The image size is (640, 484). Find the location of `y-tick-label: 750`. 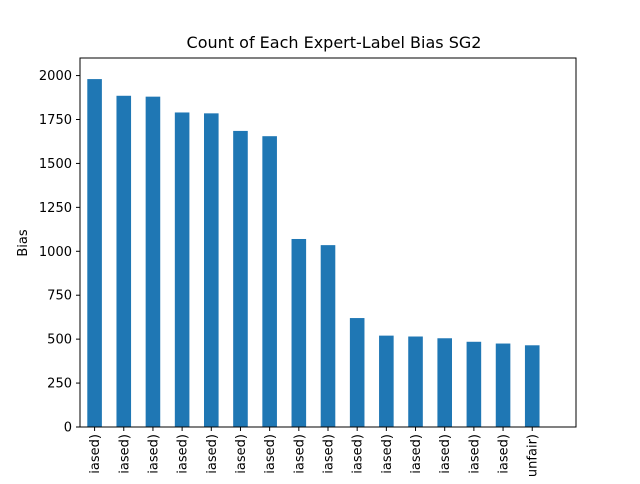

y-tick-label: 750 is located at coordinates (59, 296).